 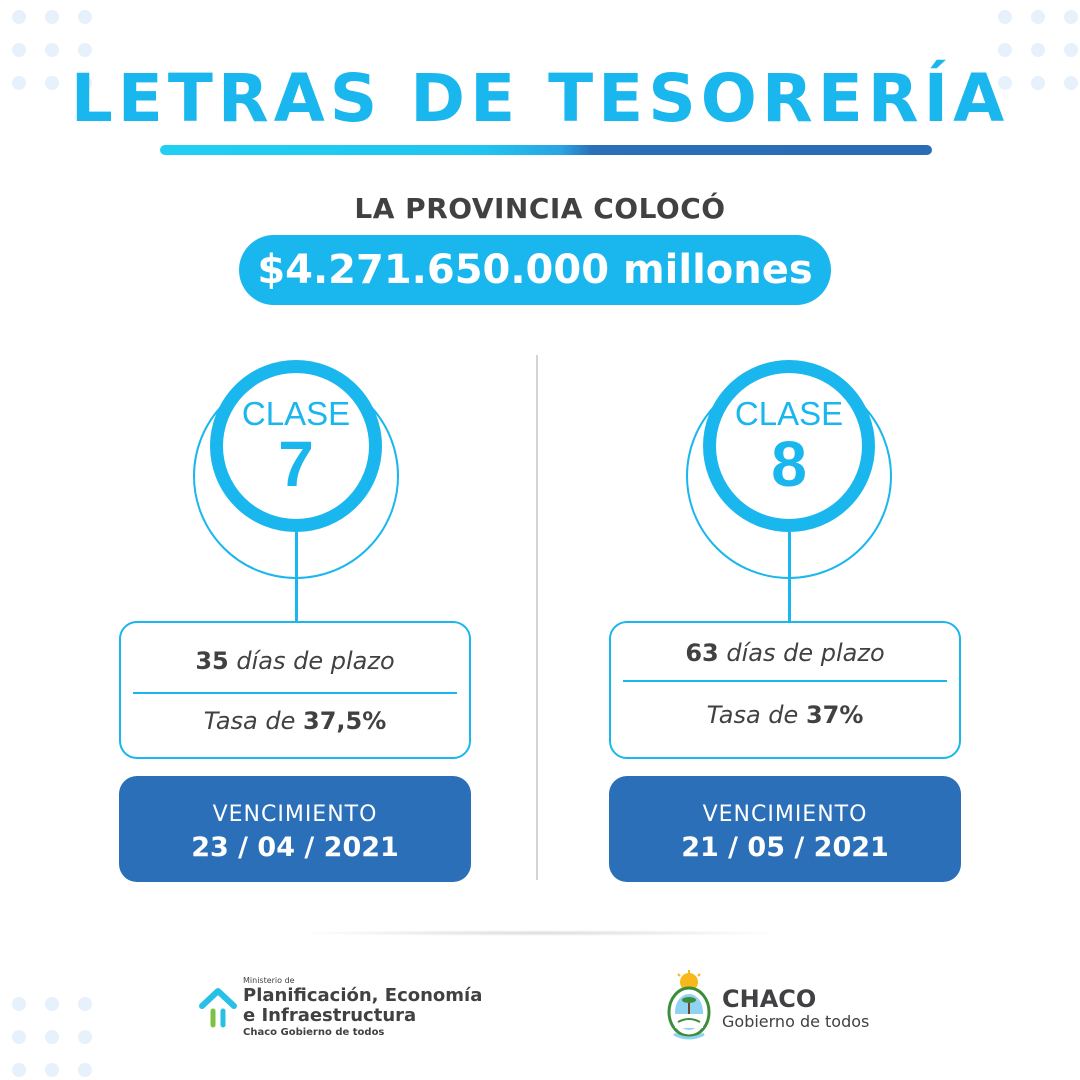 I want to click on class-8-maturity-label: VENCIMIENTO, so click(x=785, y=814).